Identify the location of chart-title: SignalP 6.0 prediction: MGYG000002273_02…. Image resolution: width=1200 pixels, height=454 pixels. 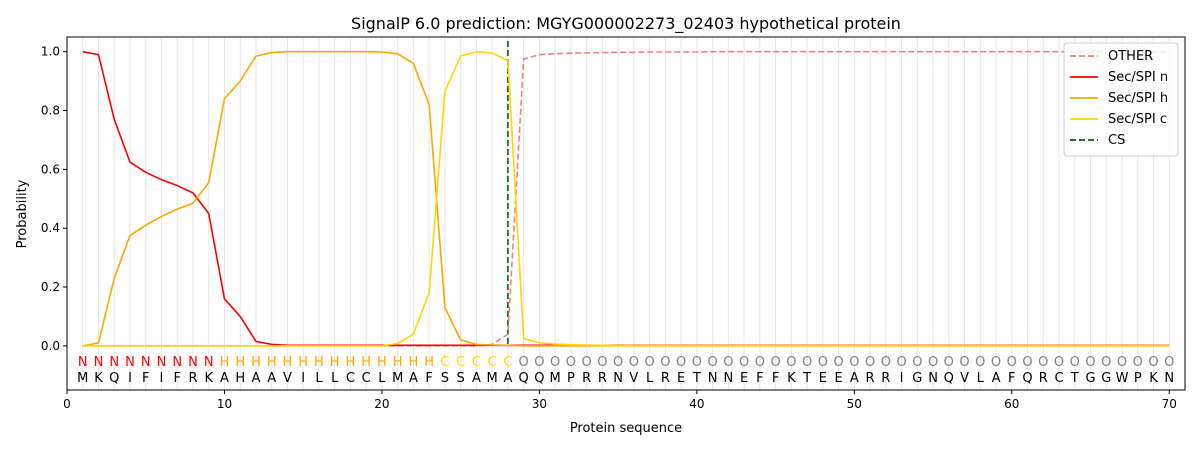
(626, 24).